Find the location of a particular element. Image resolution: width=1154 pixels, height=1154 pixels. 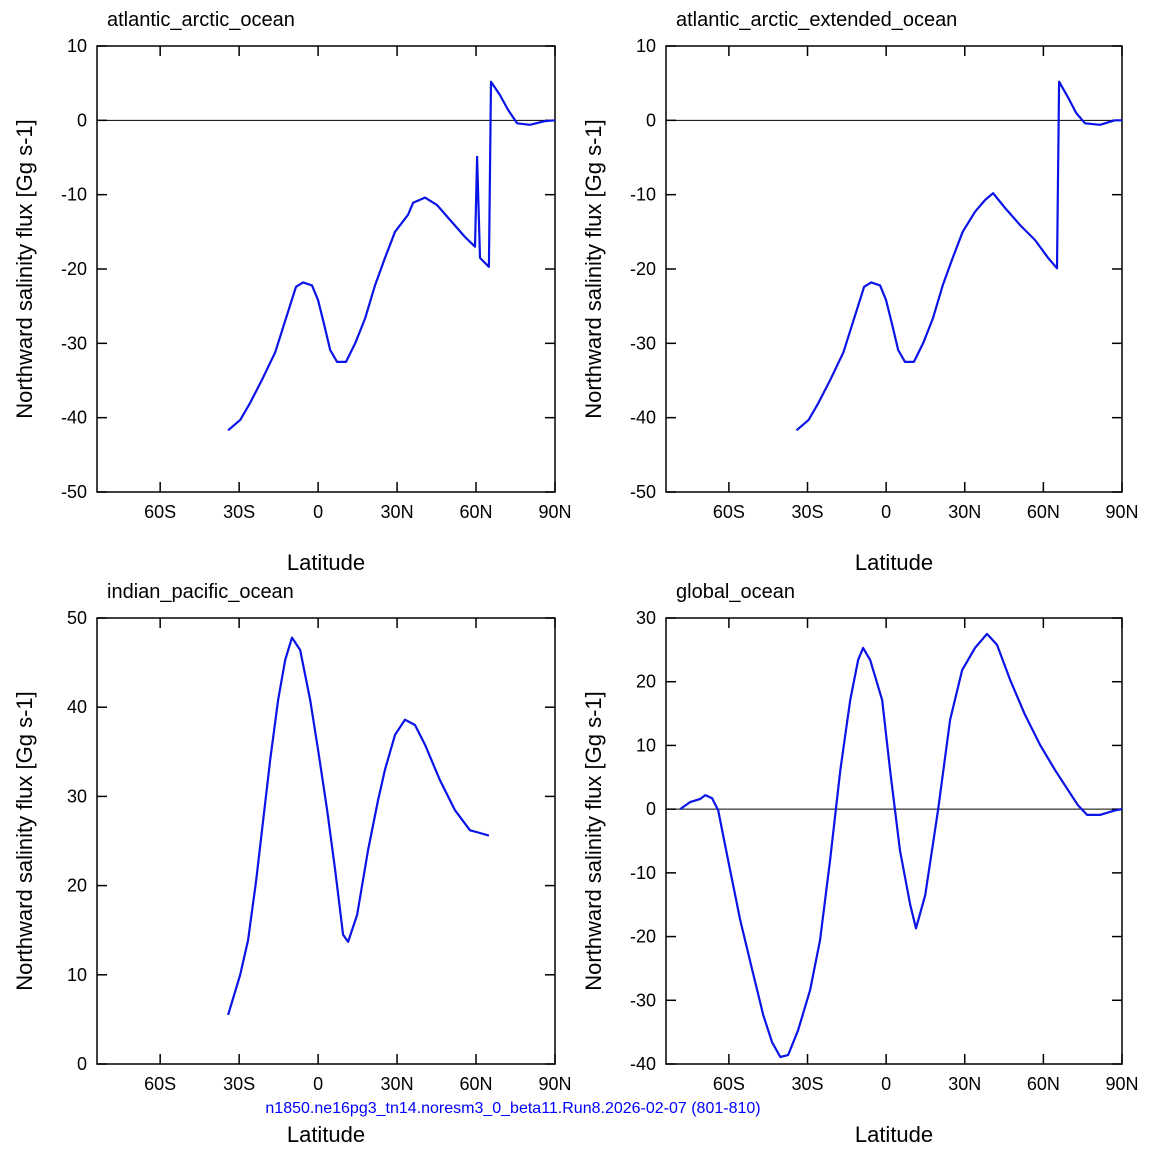

y-tick-label: 50 is located at coordinates (77, 618).